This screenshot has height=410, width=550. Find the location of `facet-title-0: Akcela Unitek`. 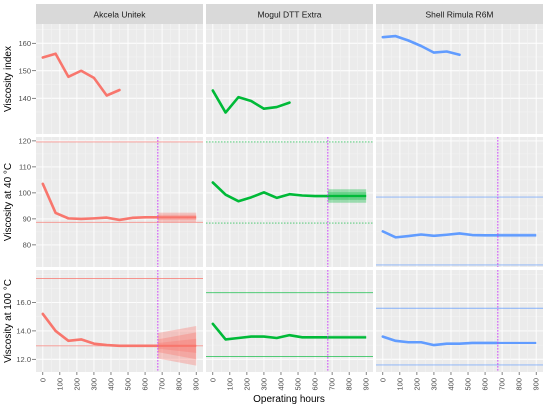

facet-title-0: Akcela Unitek is located at coordinates (120, 15).